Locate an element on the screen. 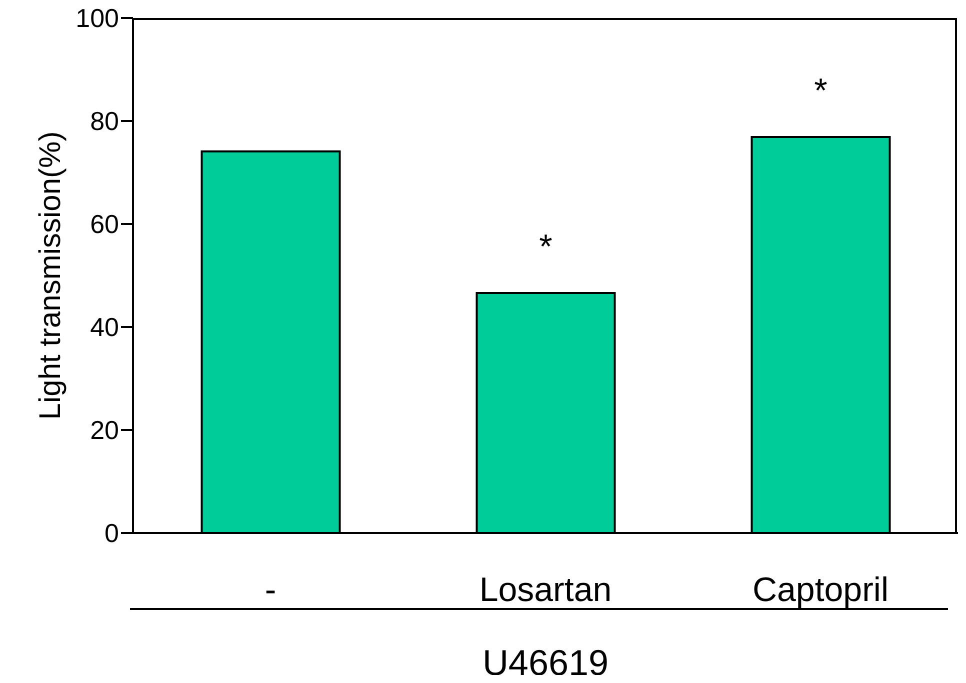 The image size is (966, 683). y-tick-label: 80 is located at coordinates (104, 121).